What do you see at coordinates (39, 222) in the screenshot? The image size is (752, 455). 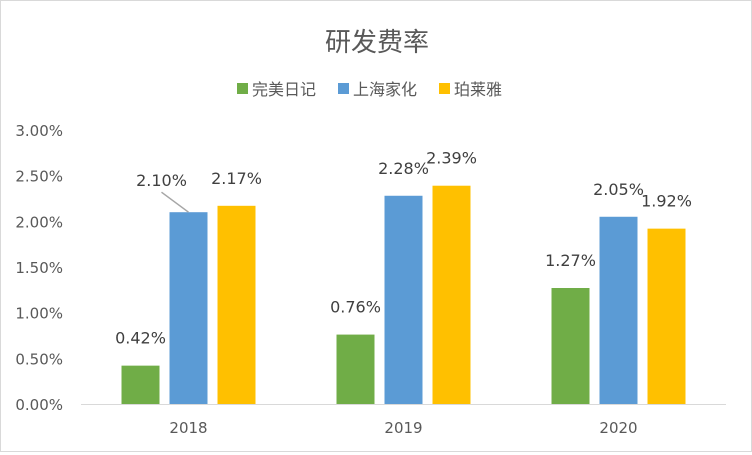 I see `y-tick-label: 2.00%` at bounding box center [39, 222].